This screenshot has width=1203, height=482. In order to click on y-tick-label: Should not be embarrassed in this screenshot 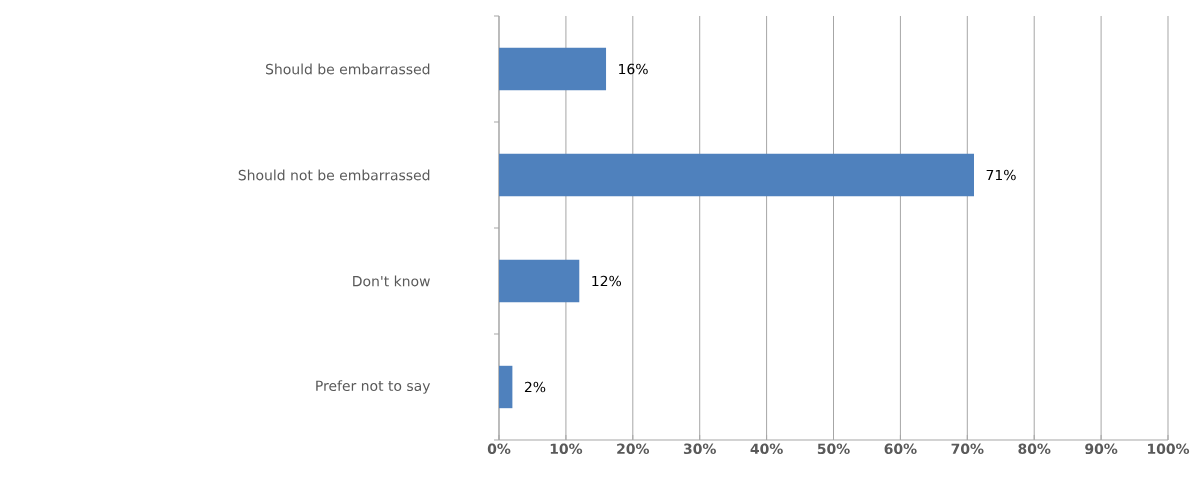, I will do `click(334, 175)`.